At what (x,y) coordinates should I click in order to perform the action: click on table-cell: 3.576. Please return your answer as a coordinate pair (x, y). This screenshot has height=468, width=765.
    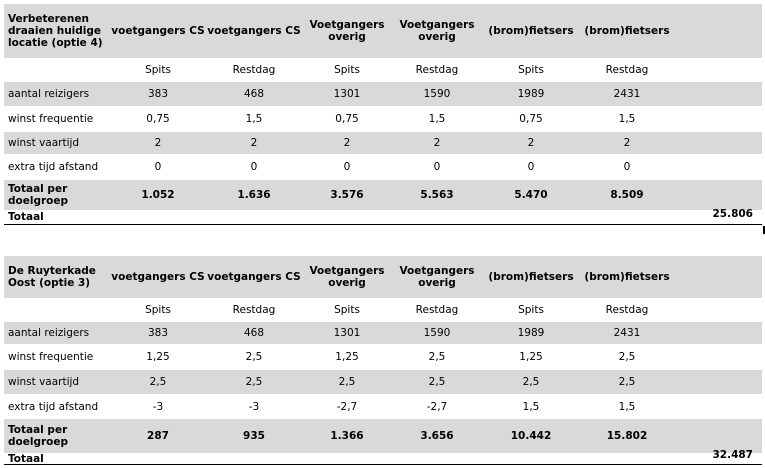
    Looking at the image, I should click on (347, 195).